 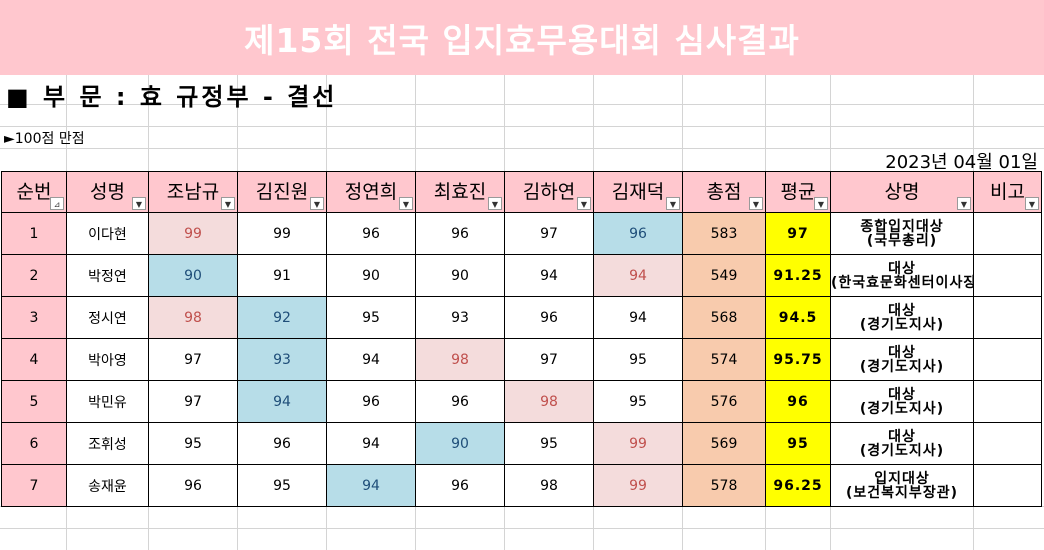 I want to click on name-cell: 박민유, so click(x=107, y=401).